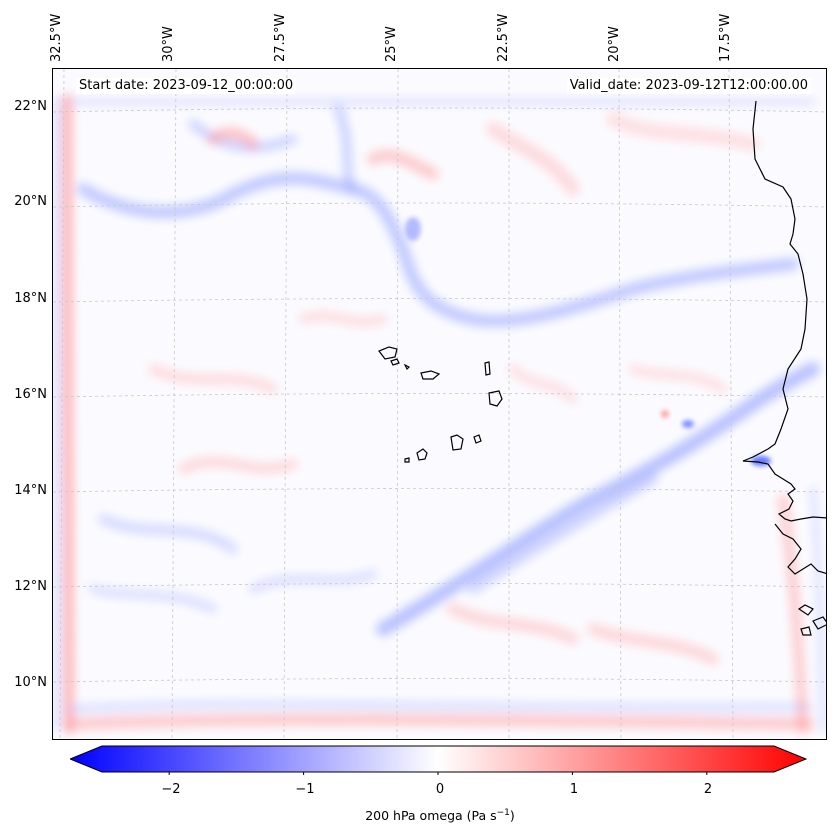 Image resolution: width=837 pixels, height=839 pixels. I want to click on colorbar, so click(439, 760).